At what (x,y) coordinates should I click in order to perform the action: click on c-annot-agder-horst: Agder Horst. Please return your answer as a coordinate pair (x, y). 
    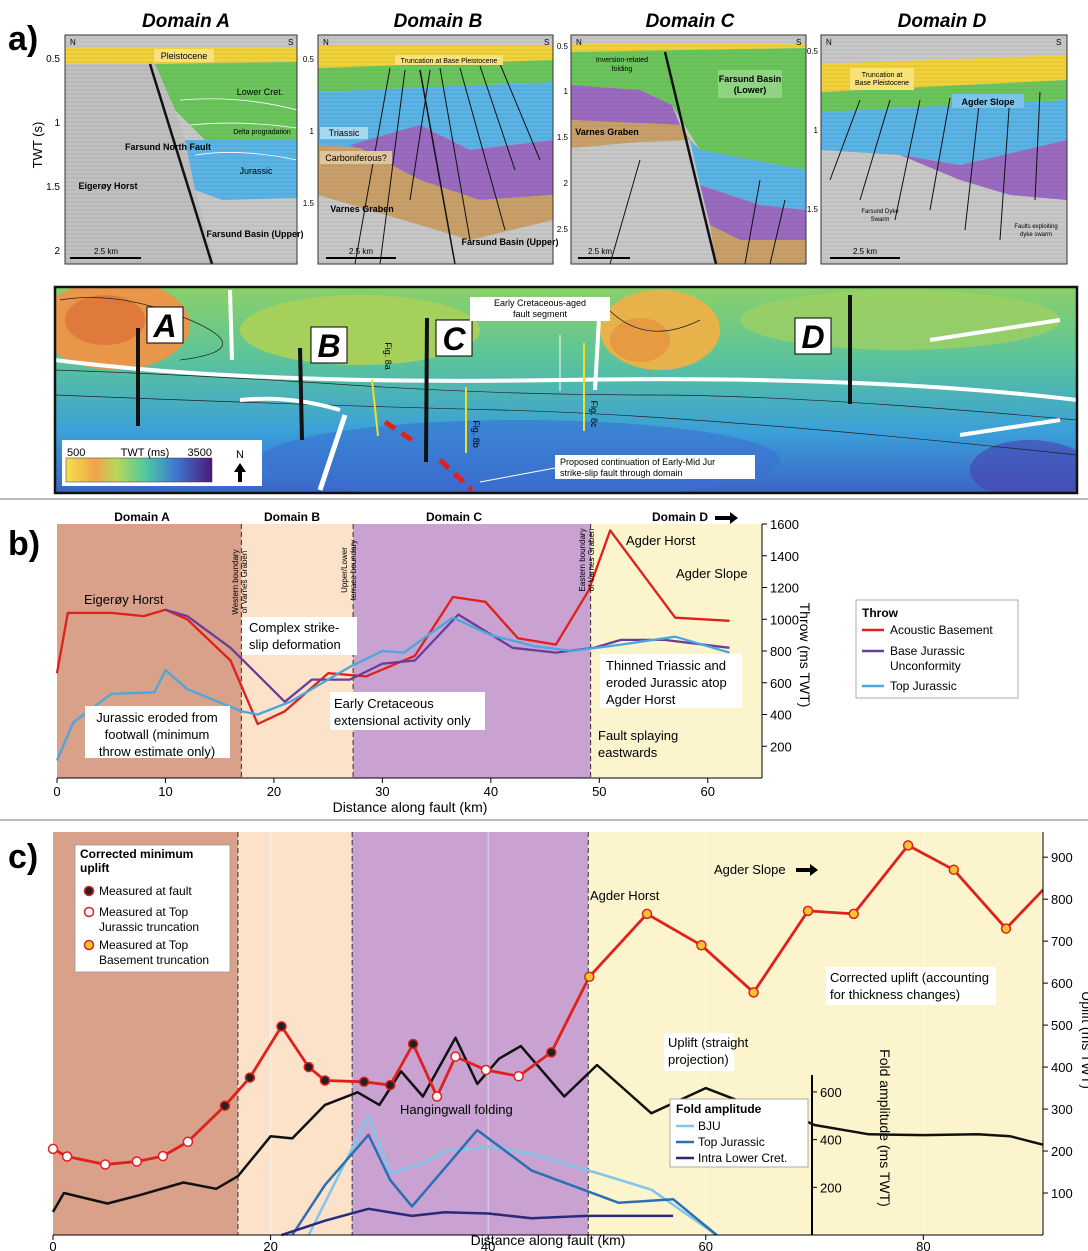
    Looking at the image, I should click on (625, 895).